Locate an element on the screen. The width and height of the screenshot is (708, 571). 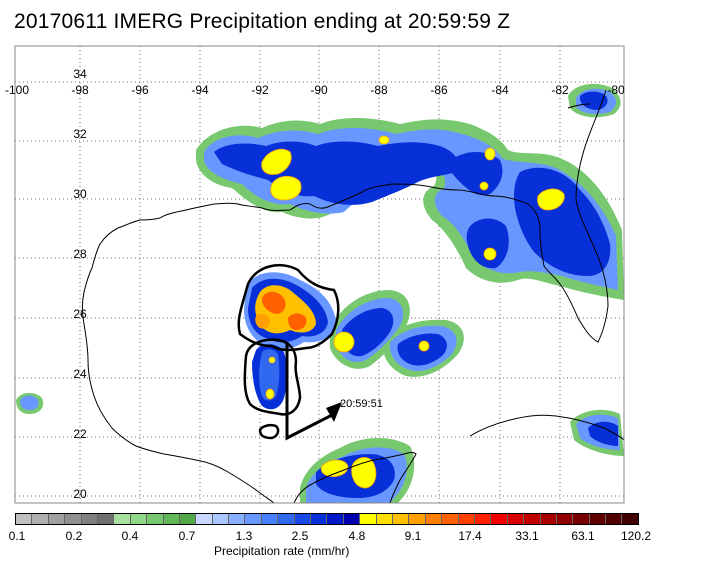
lat-label: 22 is located at coordinates (80, 434).